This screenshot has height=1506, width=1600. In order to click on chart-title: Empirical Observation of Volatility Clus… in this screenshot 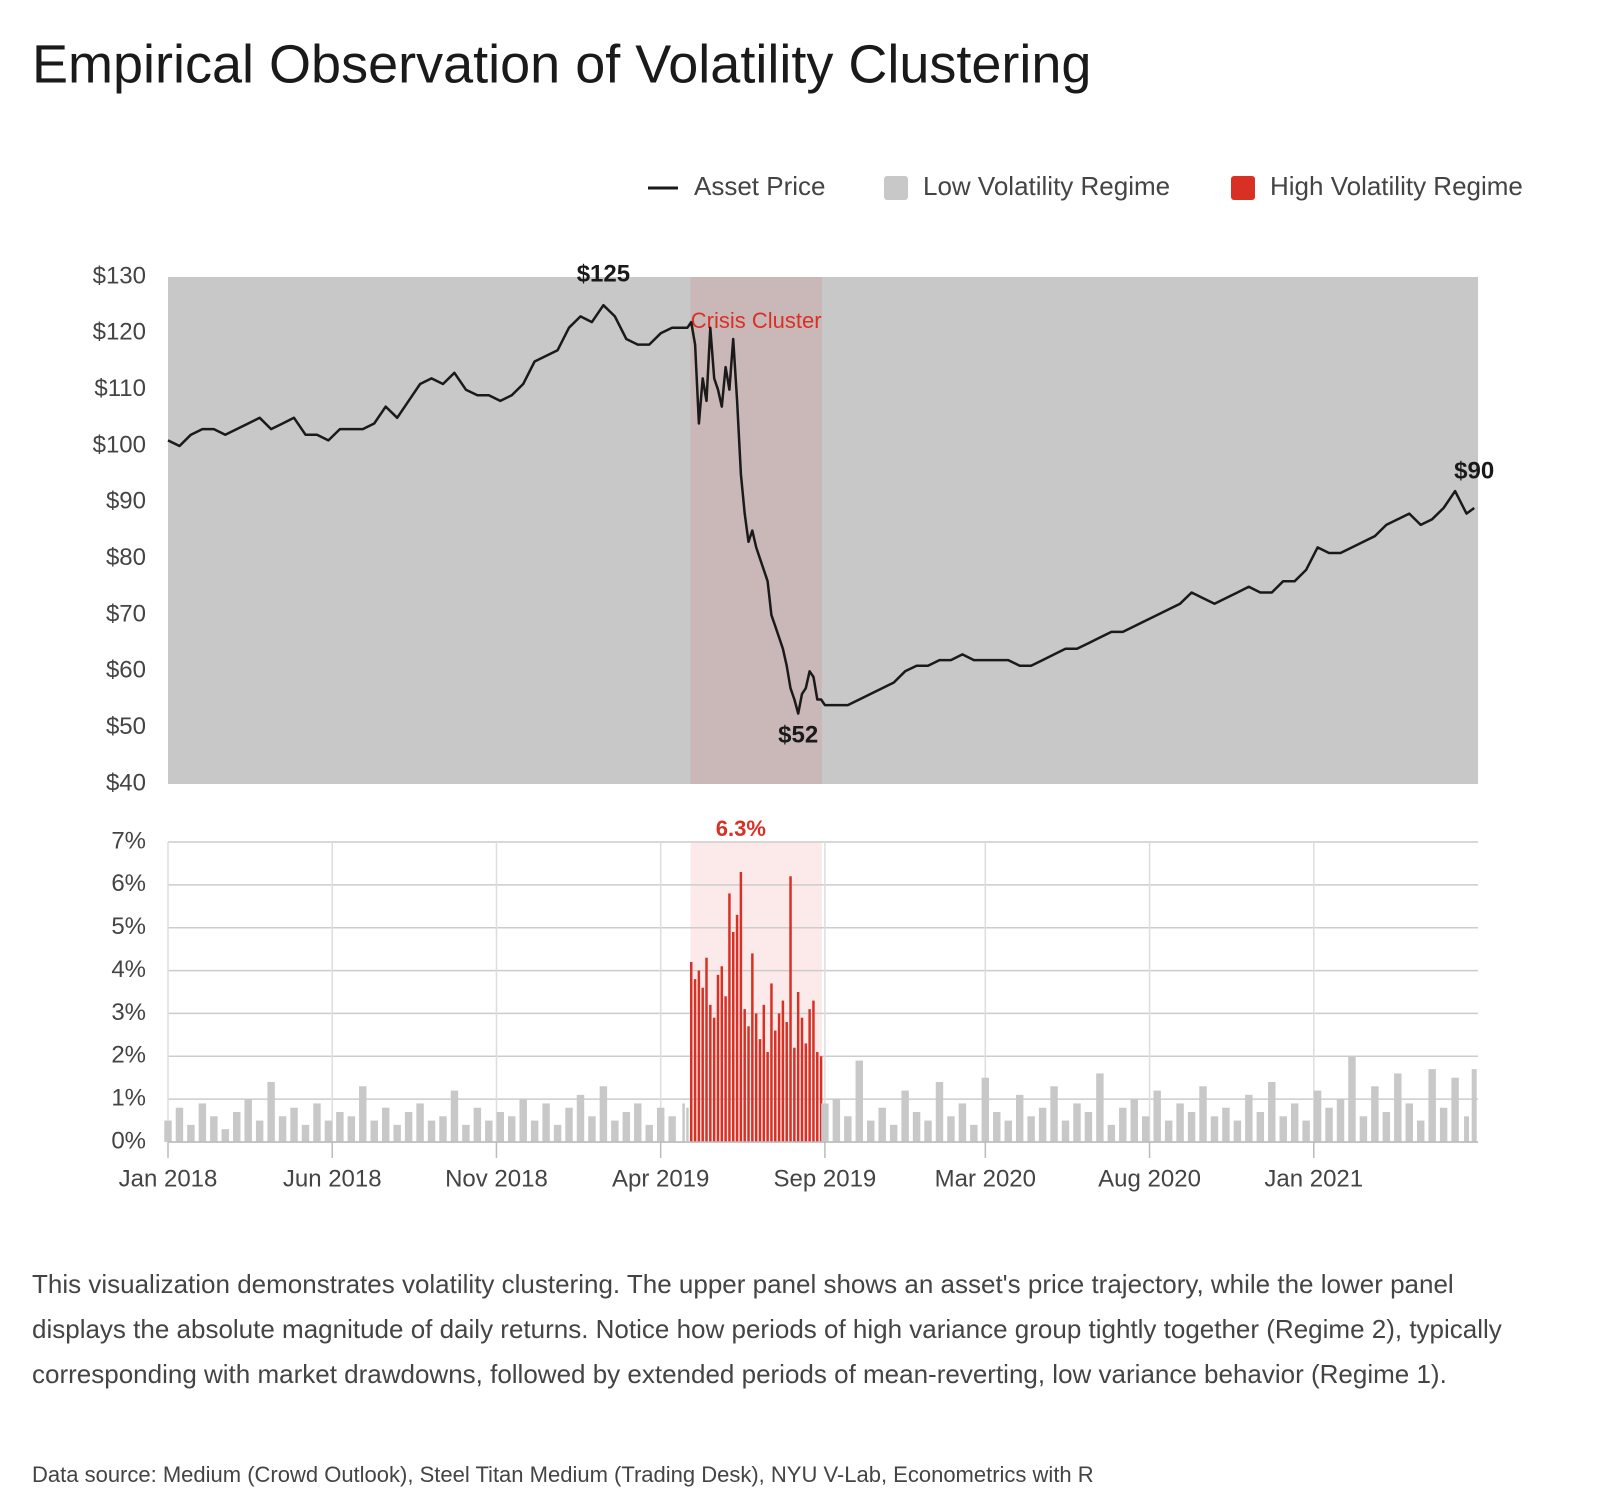, I will do `click(561, 64)`.